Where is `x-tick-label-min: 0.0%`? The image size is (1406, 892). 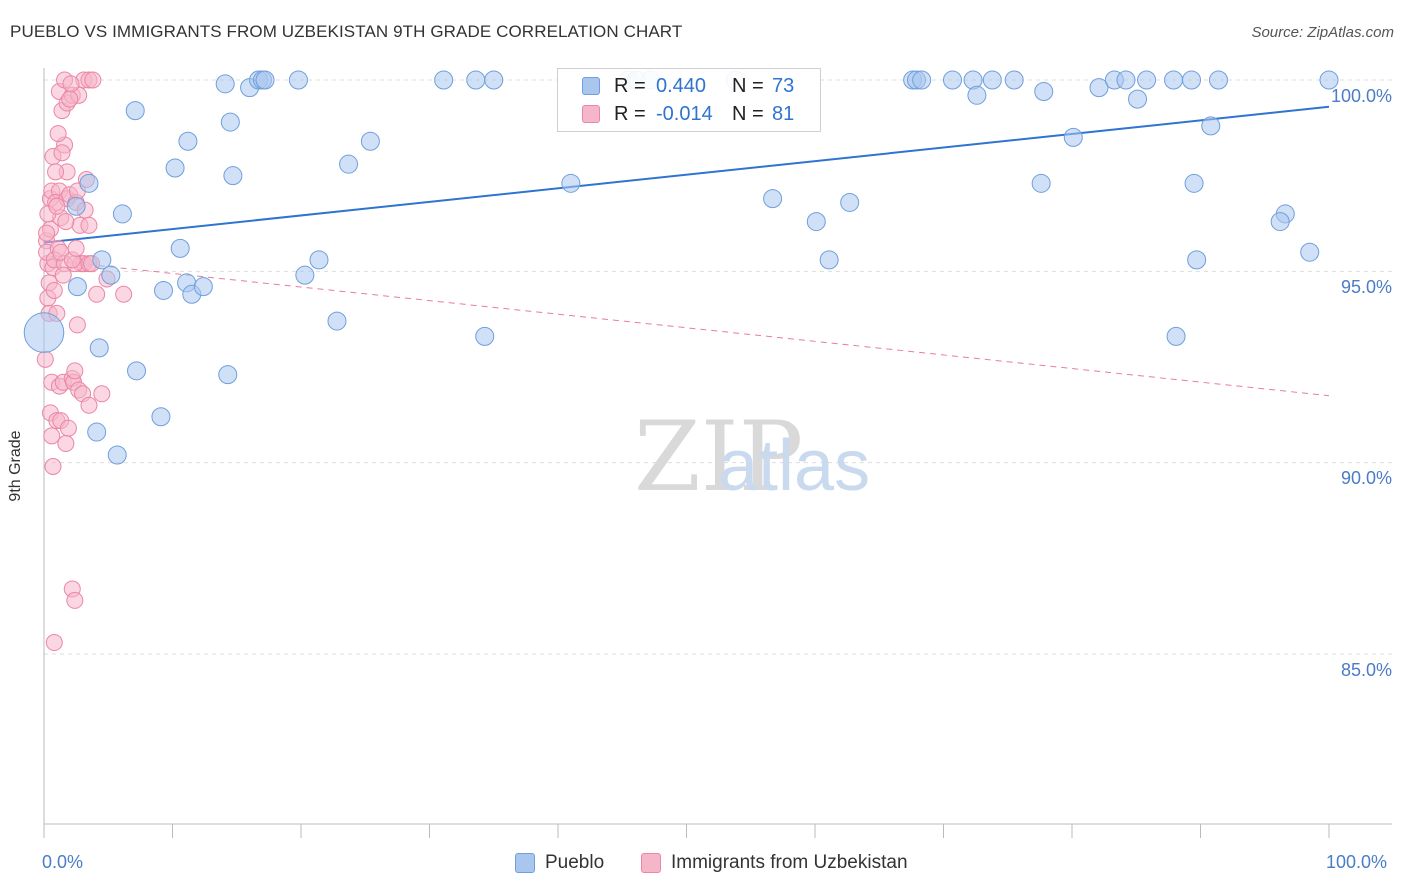
x-tick-label-min: 0.0% is located at coordinates (63, 862).